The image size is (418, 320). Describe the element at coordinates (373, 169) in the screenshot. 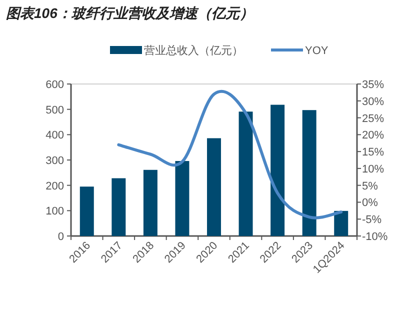

I see `y2-tick-label: 10%` at that location.